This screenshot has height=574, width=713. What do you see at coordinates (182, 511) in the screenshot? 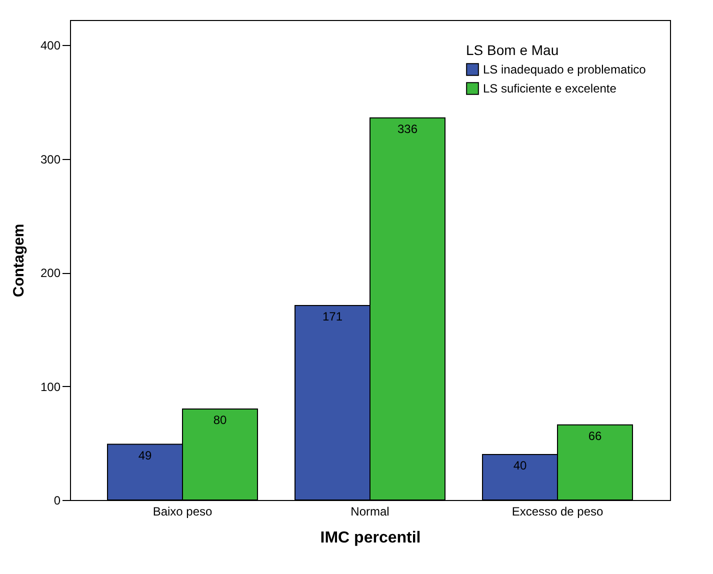
I see `x-tick-label: Baixo peso` at bounding box center [182, 511].